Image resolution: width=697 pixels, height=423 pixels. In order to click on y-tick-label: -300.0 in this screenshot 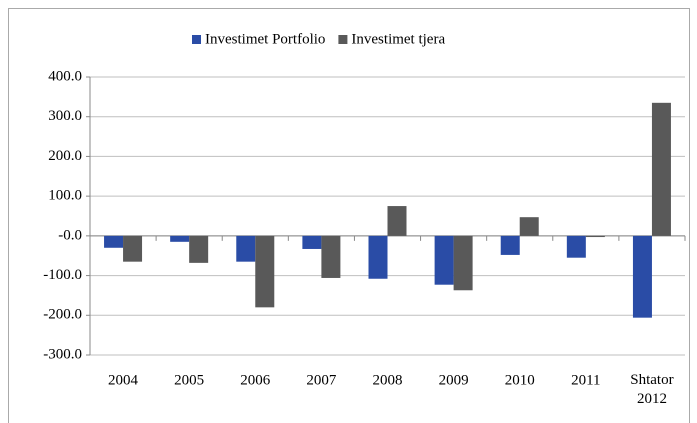, I will do `click(62, 354)`.